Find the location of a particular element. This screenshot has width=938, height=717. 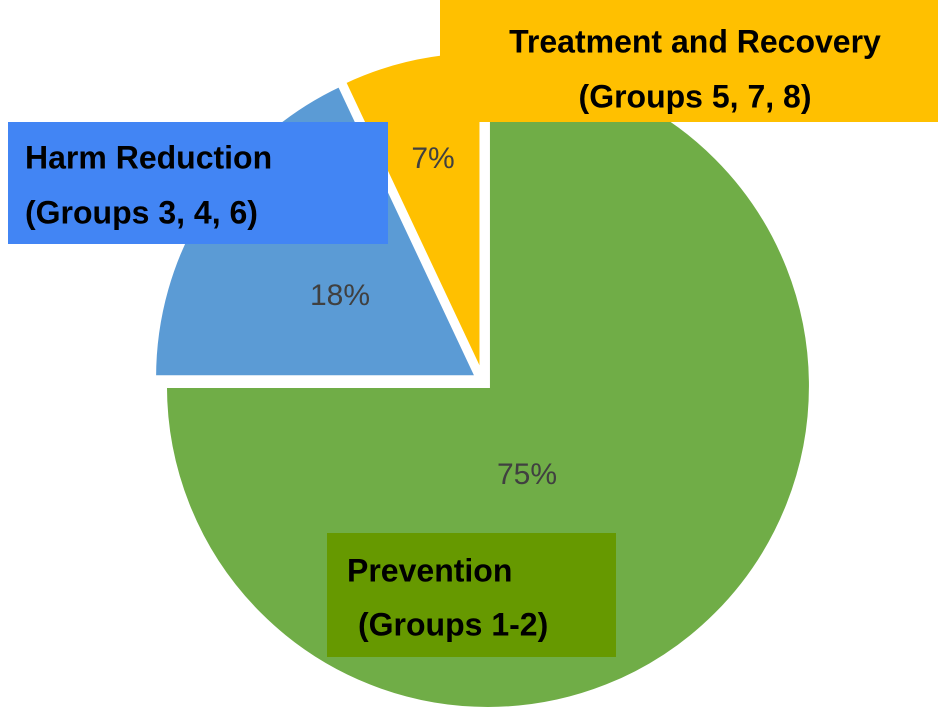

category-groups: (Groups 5, 7, 8) is located at coordinates (695, 96).